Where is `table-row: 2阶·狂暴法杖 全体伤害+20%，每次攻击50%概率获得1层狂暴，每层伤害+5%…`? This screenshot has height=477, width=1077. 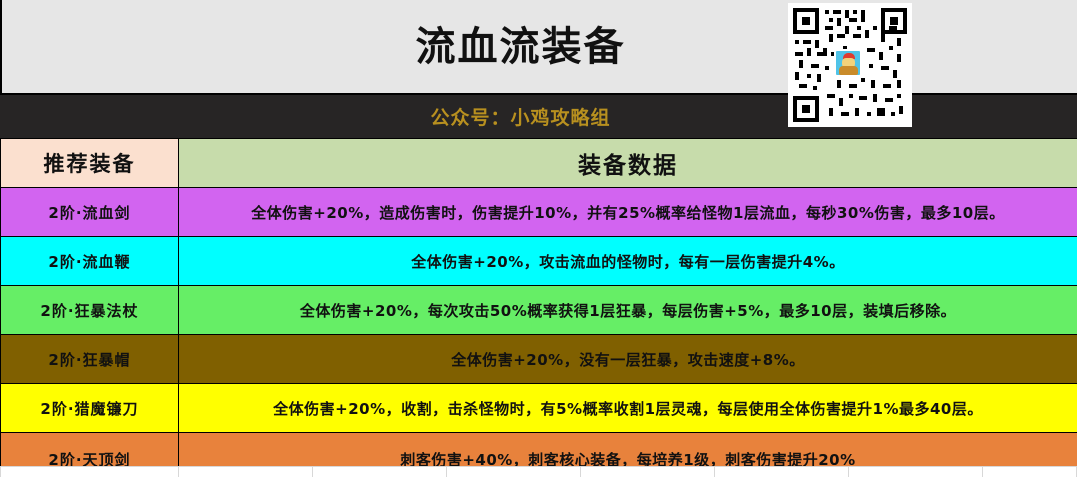 table-row: 2阶·狂暴法杖 全体伤害+20%，每次攻击50%概率获得1层狂暴，每层伤害+5%… is located at coordinates (538, 310).